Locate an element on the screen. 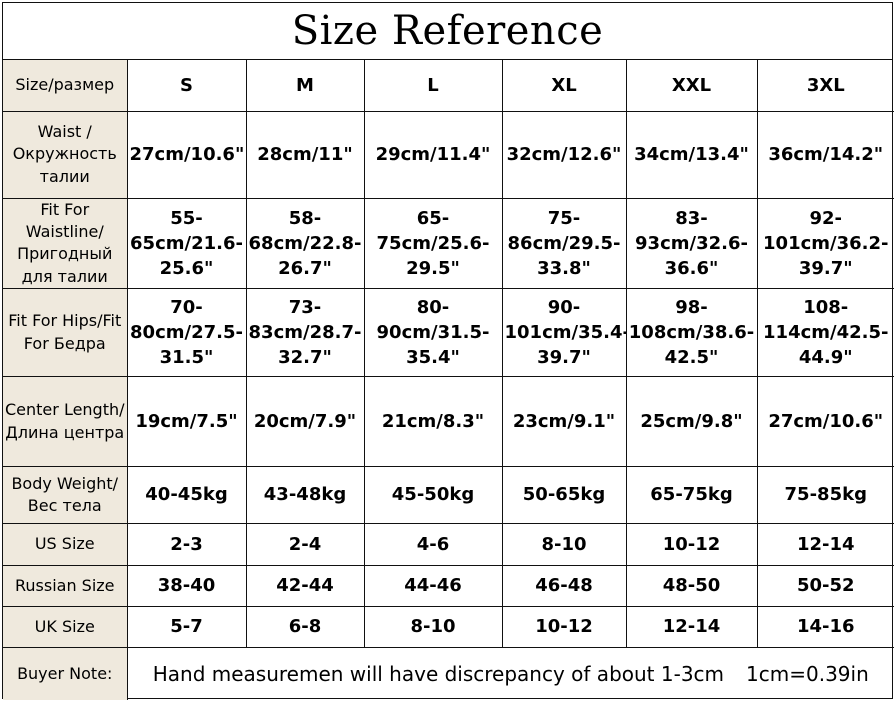 The image size is (896, 701). cell: 45-50kg is located at coordinates (433, 495).